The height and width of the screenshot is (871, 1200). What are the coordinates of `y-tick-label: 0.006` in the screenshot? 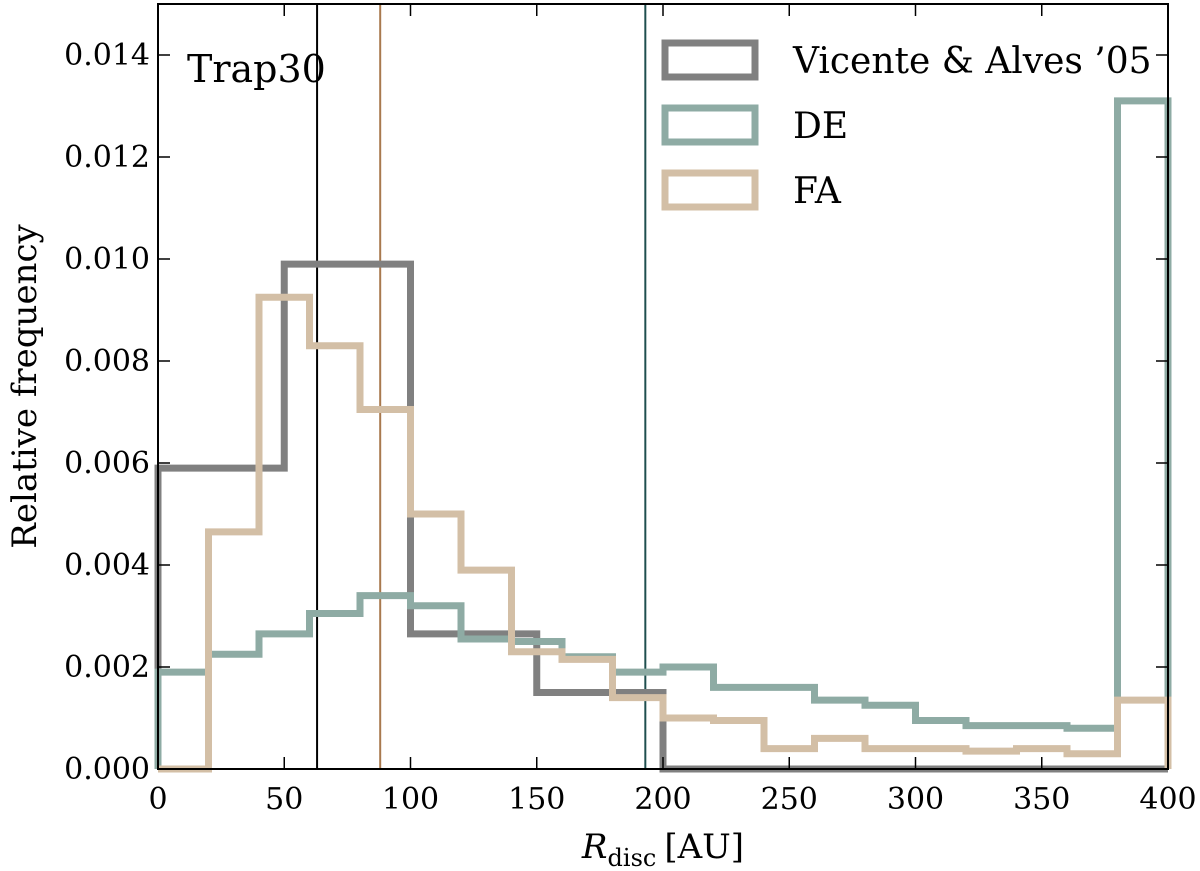 It's located at (107, 463).